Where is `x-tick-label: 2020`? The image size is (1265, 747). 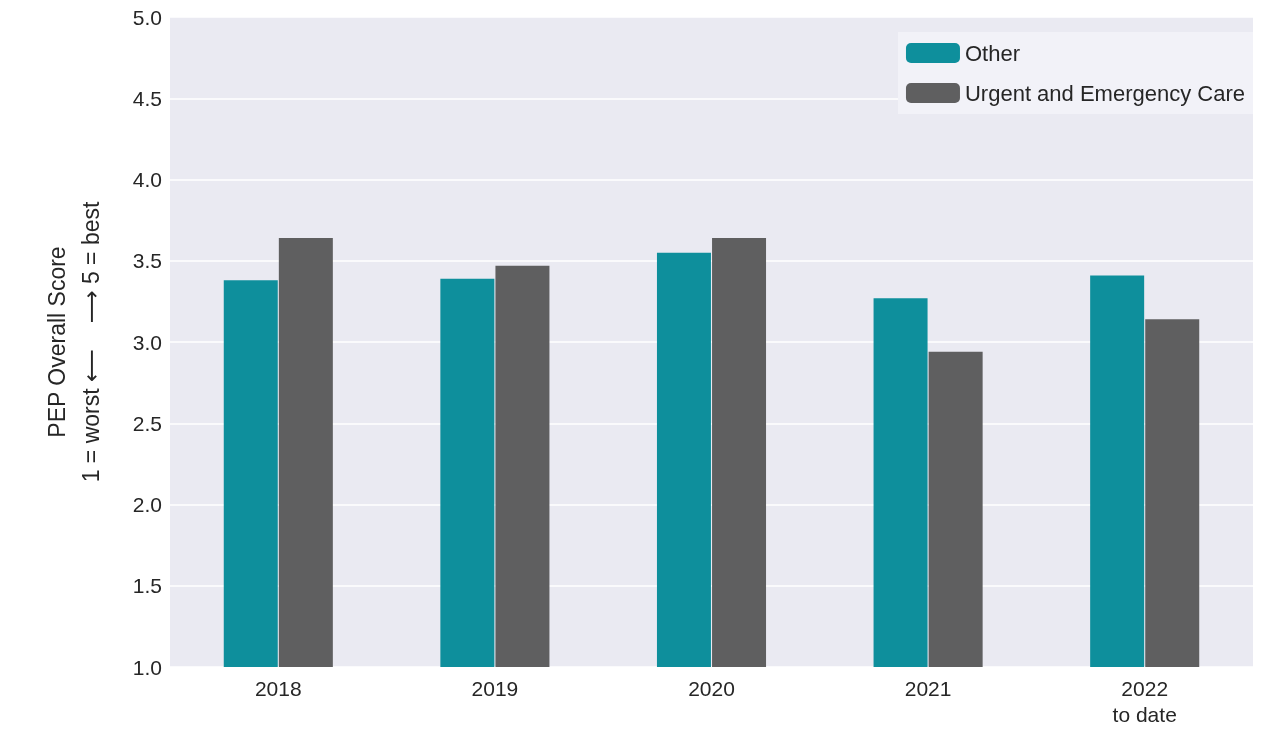
x-tick-label: 2020 is located at coordinates (711, 688).